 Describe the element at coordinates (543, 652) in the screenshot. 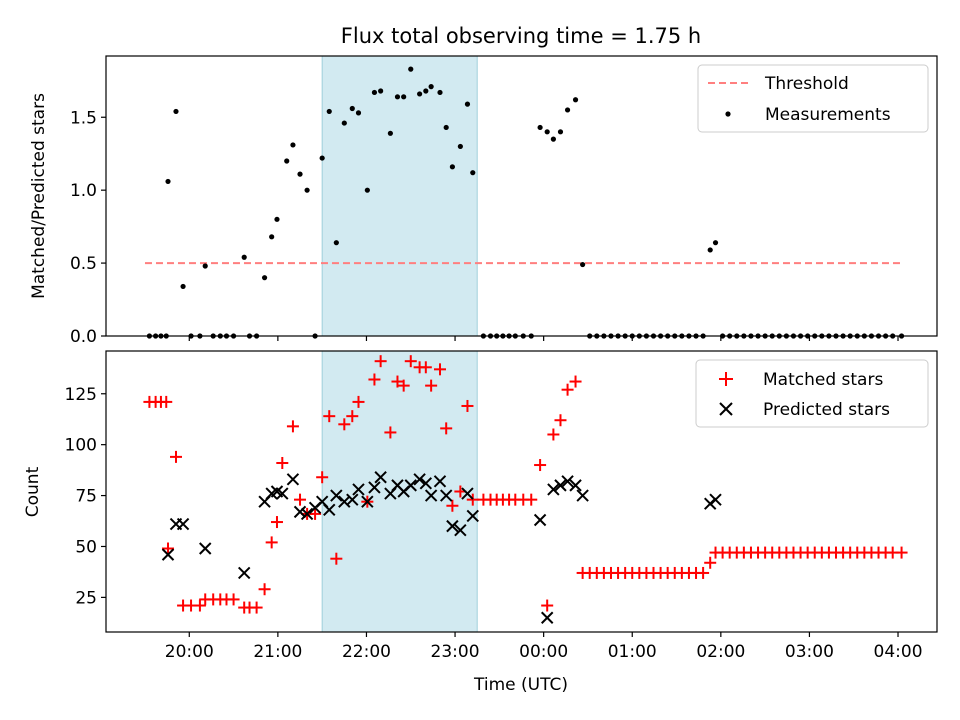

I see `x-tick-label: 00:00` at that location.